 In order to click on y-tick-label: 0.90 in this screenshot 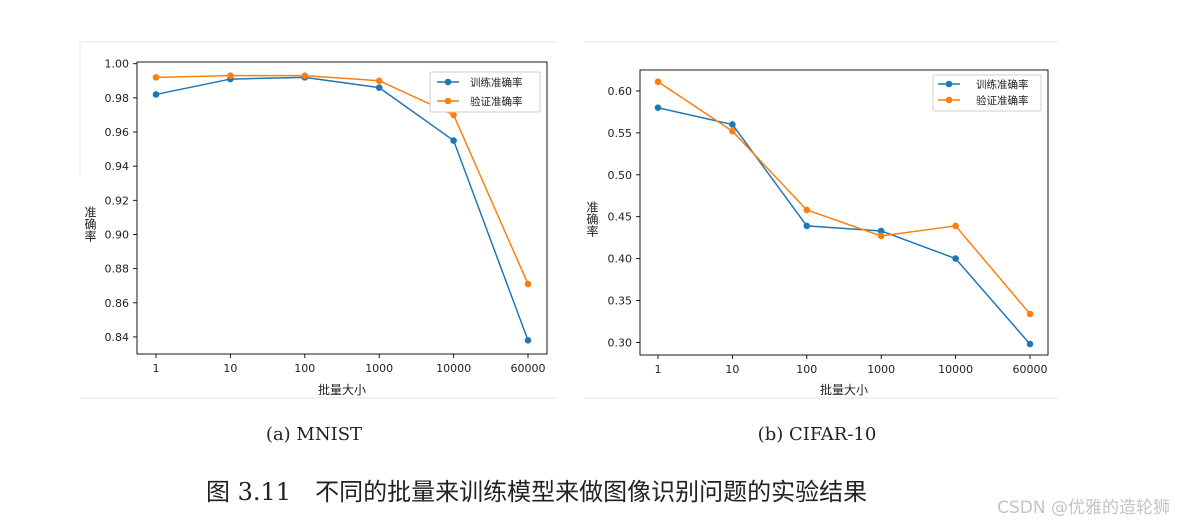, I will do `click(117, 234)`.